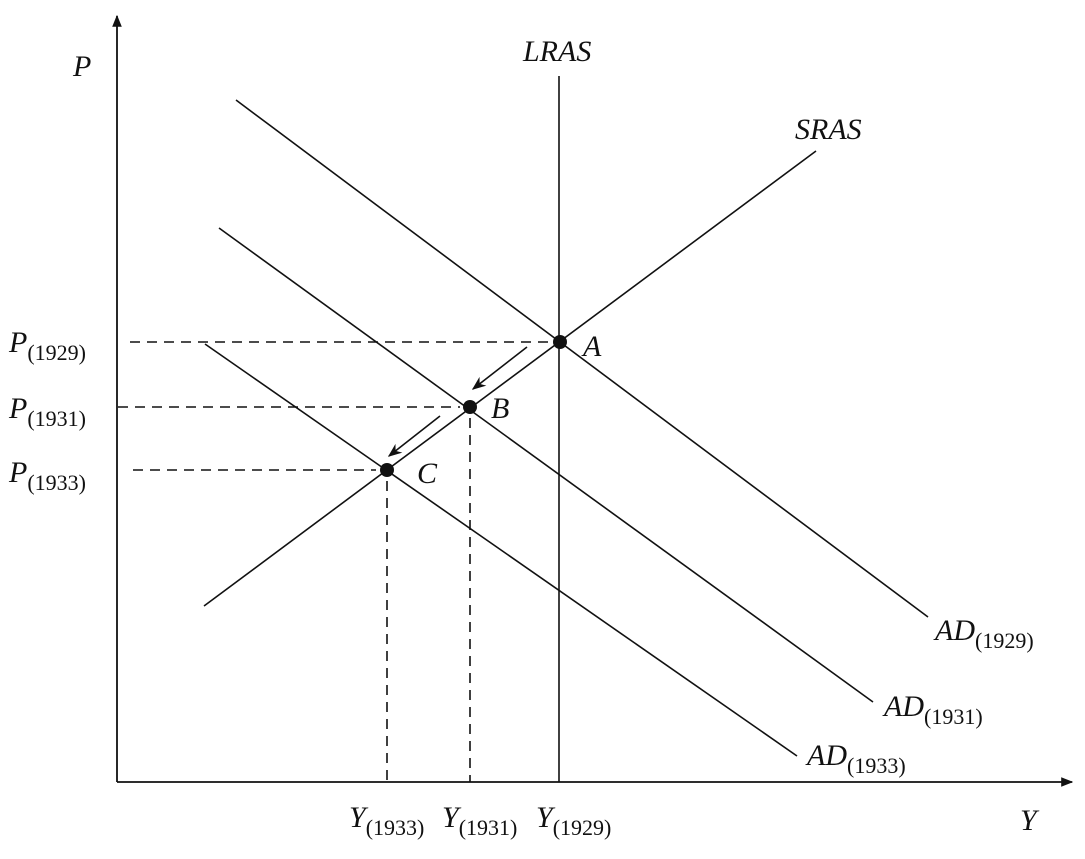  Describe the element at coordinates (414, 436) in the screenshot. I see `arrow-b-to-c` at that location.